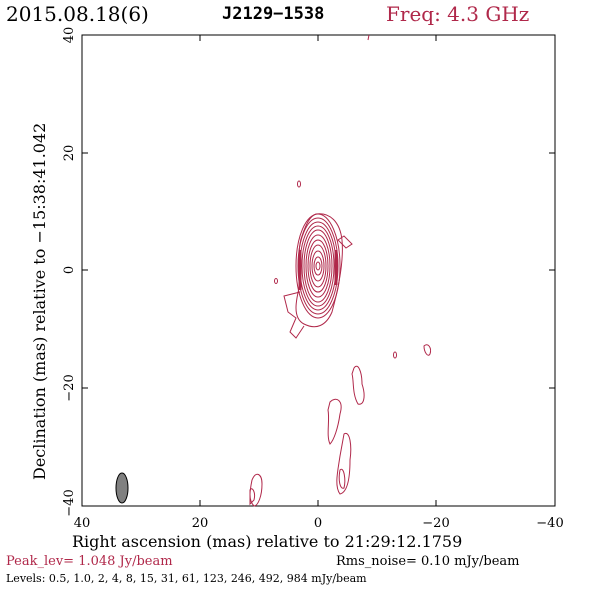  What do you see at coordinates (200, 523) in the screenshot?
I see `x-tick-label: 20` at bounding box center [200, 523].